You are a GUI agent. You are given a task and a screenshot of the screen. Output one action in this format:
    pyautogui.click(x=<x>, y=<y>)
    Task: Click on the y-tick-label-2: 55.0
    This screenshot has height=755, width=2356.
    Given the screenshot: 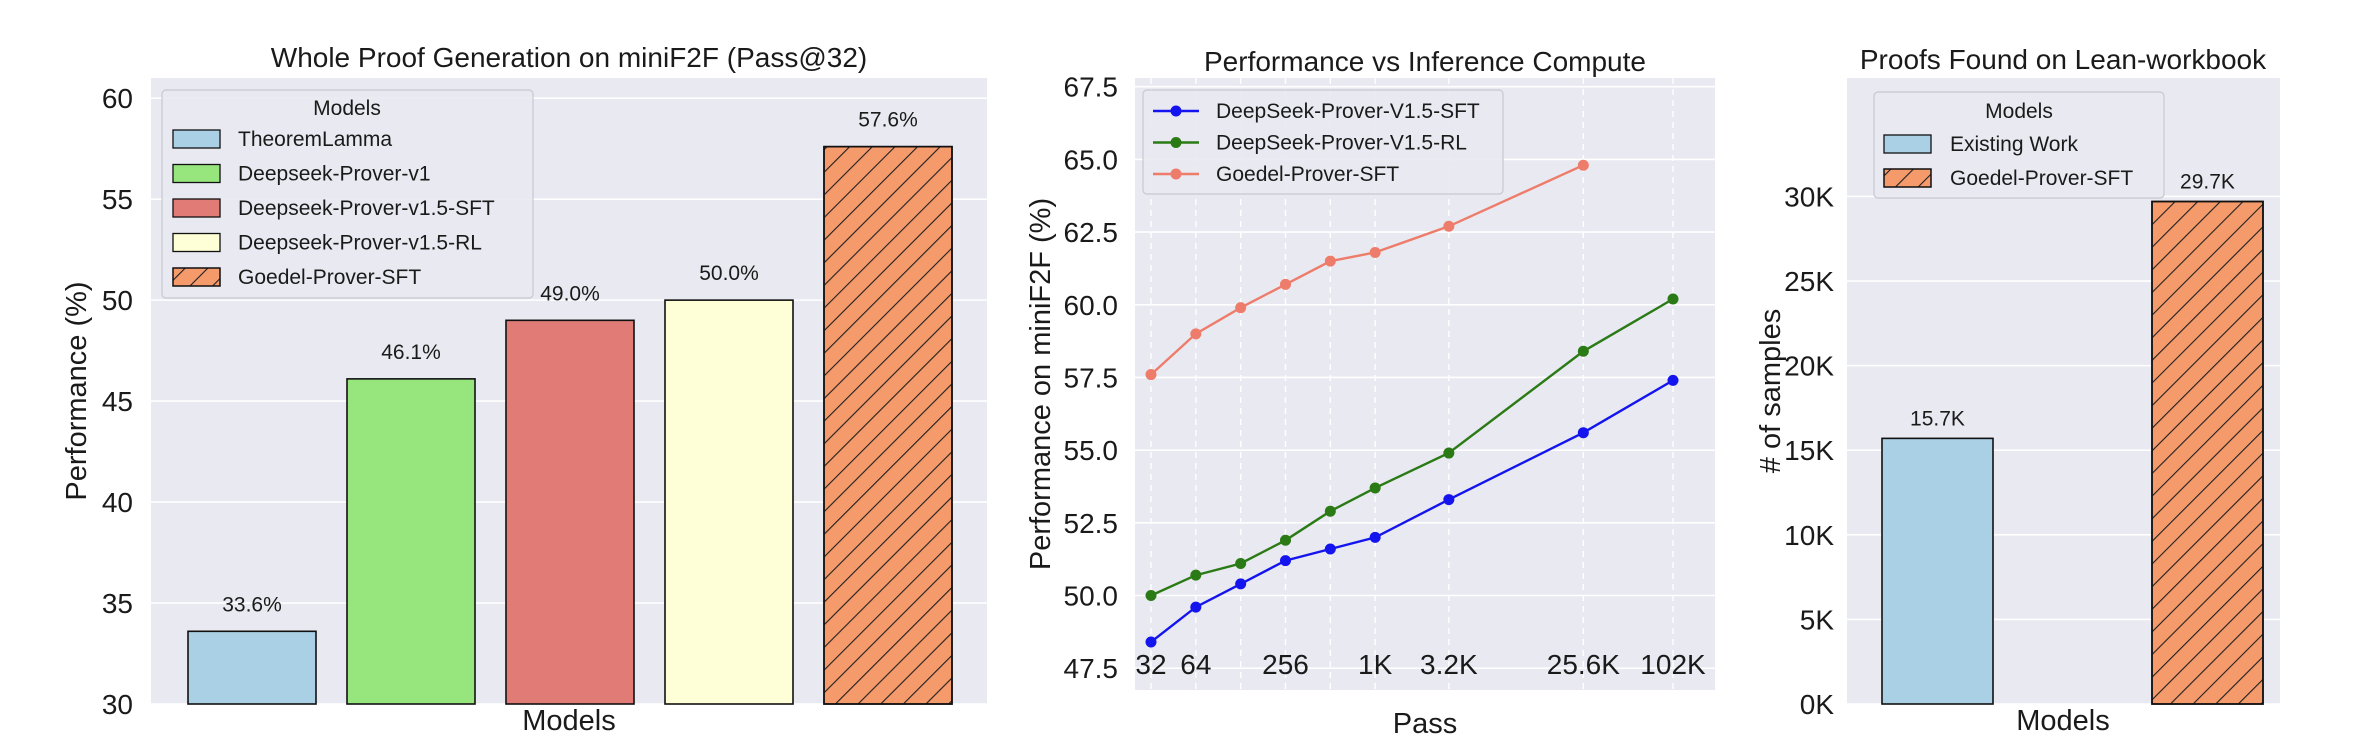 What is the action you would take?
    pyautogui.click(x=1091, y=450)
    